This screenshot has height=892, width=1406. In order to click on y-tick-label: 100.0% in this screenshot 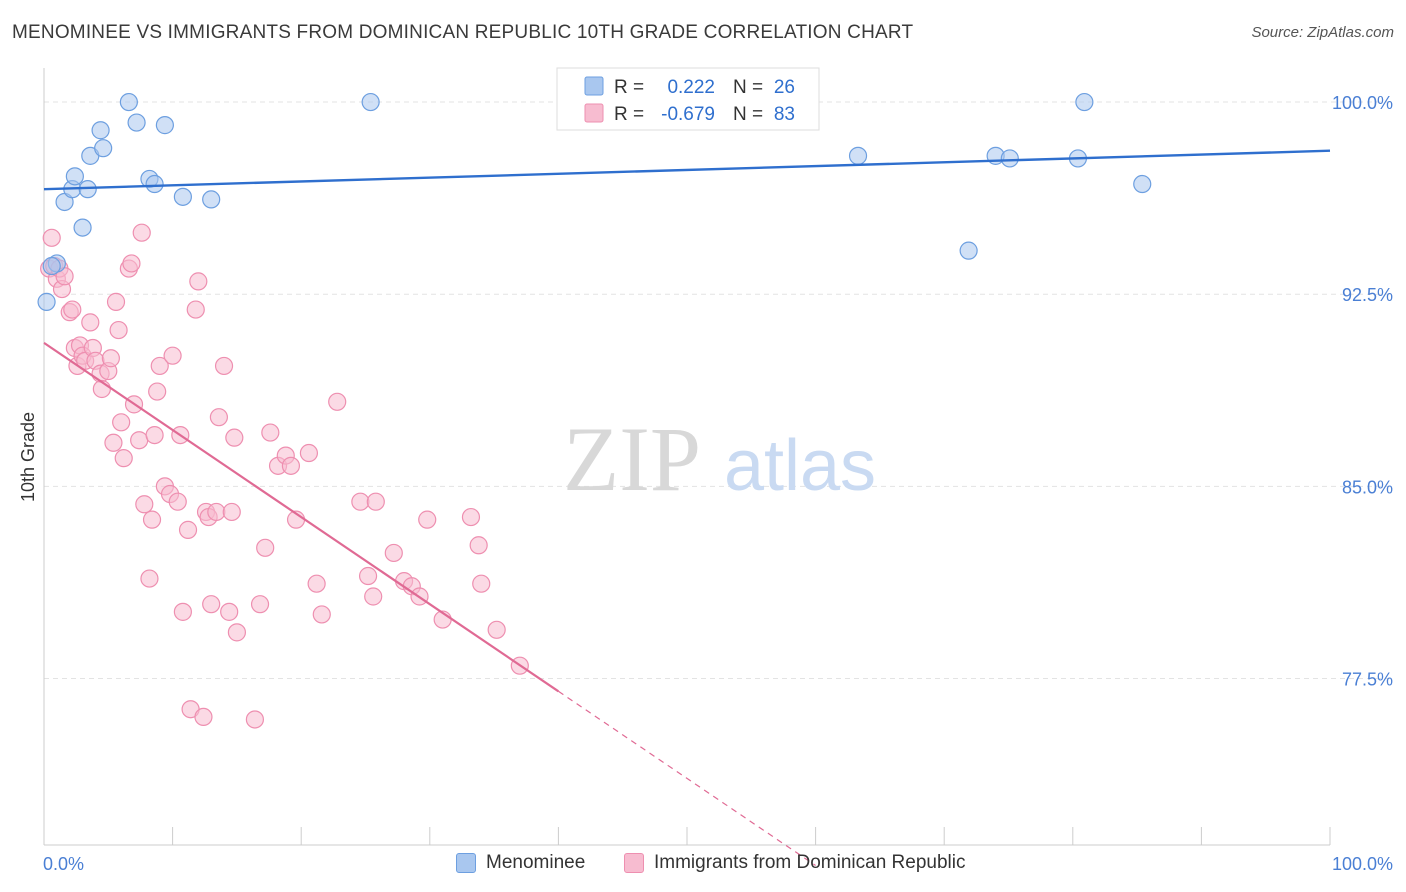, I will do `click(1362, 103)`.